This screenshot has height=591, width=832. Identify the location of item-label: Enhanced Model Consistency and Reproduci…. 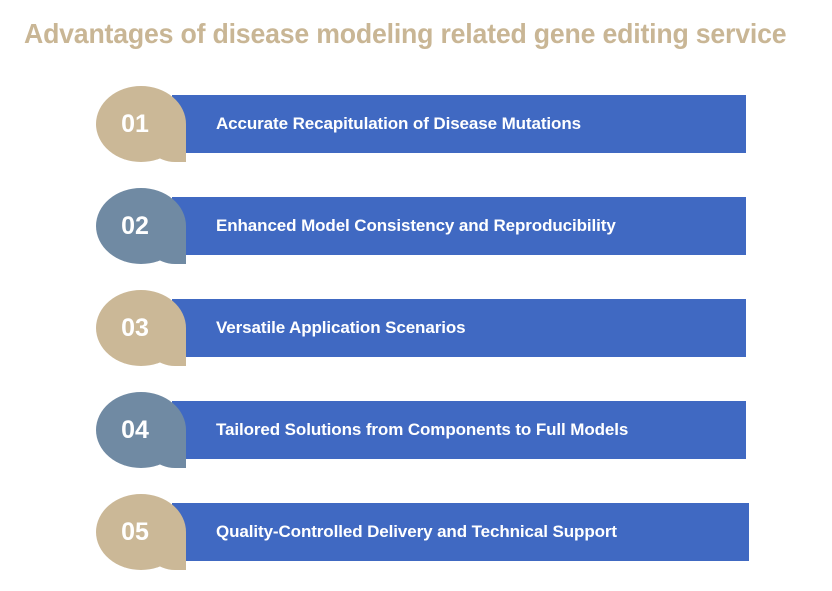
(416, 225).